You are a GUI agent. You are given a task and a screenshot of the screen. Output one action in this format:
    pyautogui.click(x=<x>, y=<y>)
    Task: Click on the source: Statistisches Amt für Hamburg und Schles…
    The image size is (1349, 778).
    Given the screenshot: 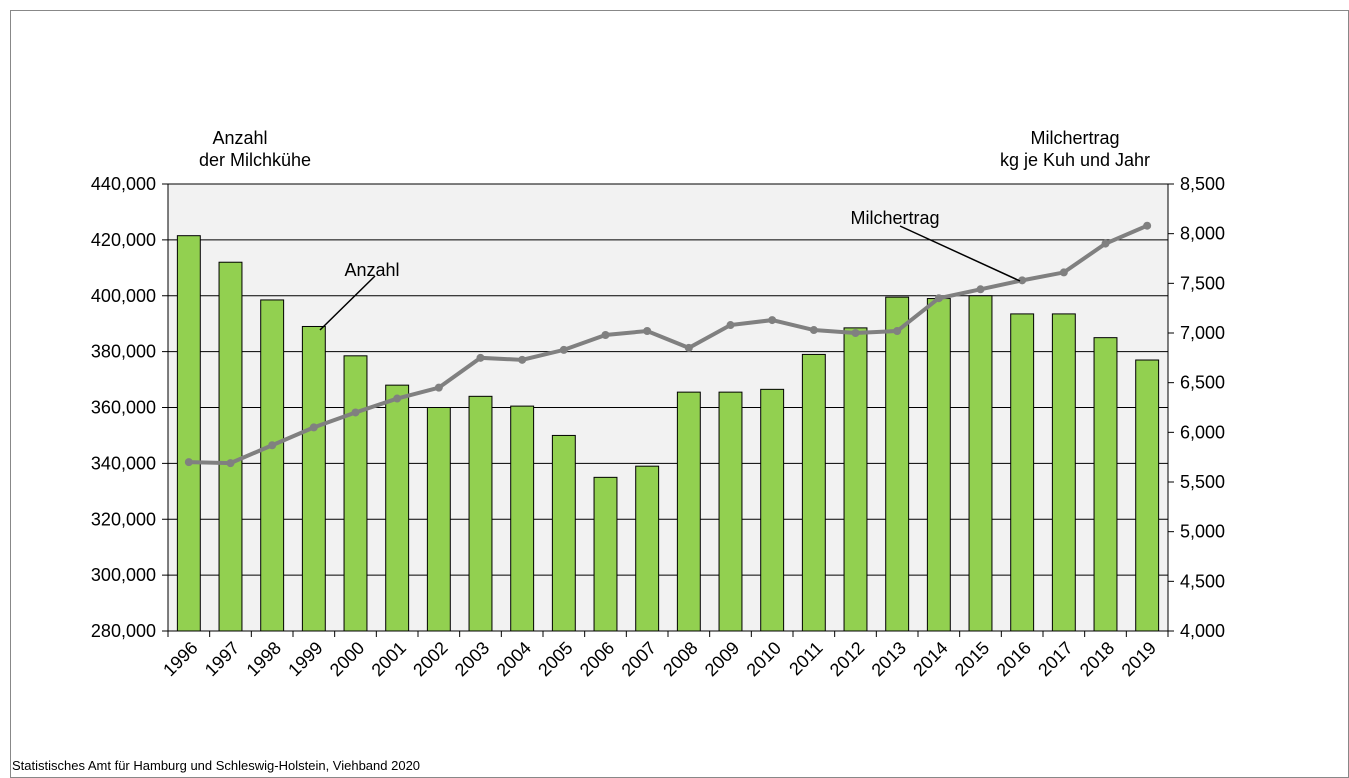 What is the action you would take?
    pyautogui.click(x=216, y=765)
    